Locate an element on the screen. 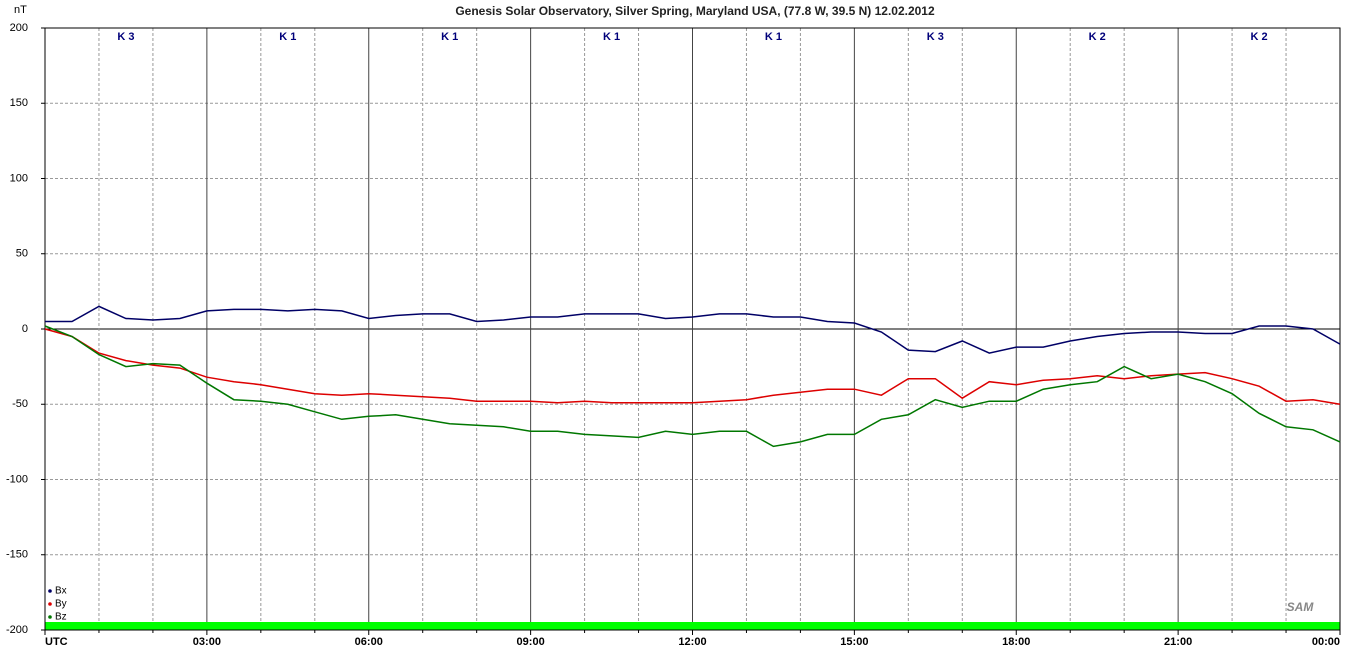  logo: SAM is located at coordinates (1301, 607).